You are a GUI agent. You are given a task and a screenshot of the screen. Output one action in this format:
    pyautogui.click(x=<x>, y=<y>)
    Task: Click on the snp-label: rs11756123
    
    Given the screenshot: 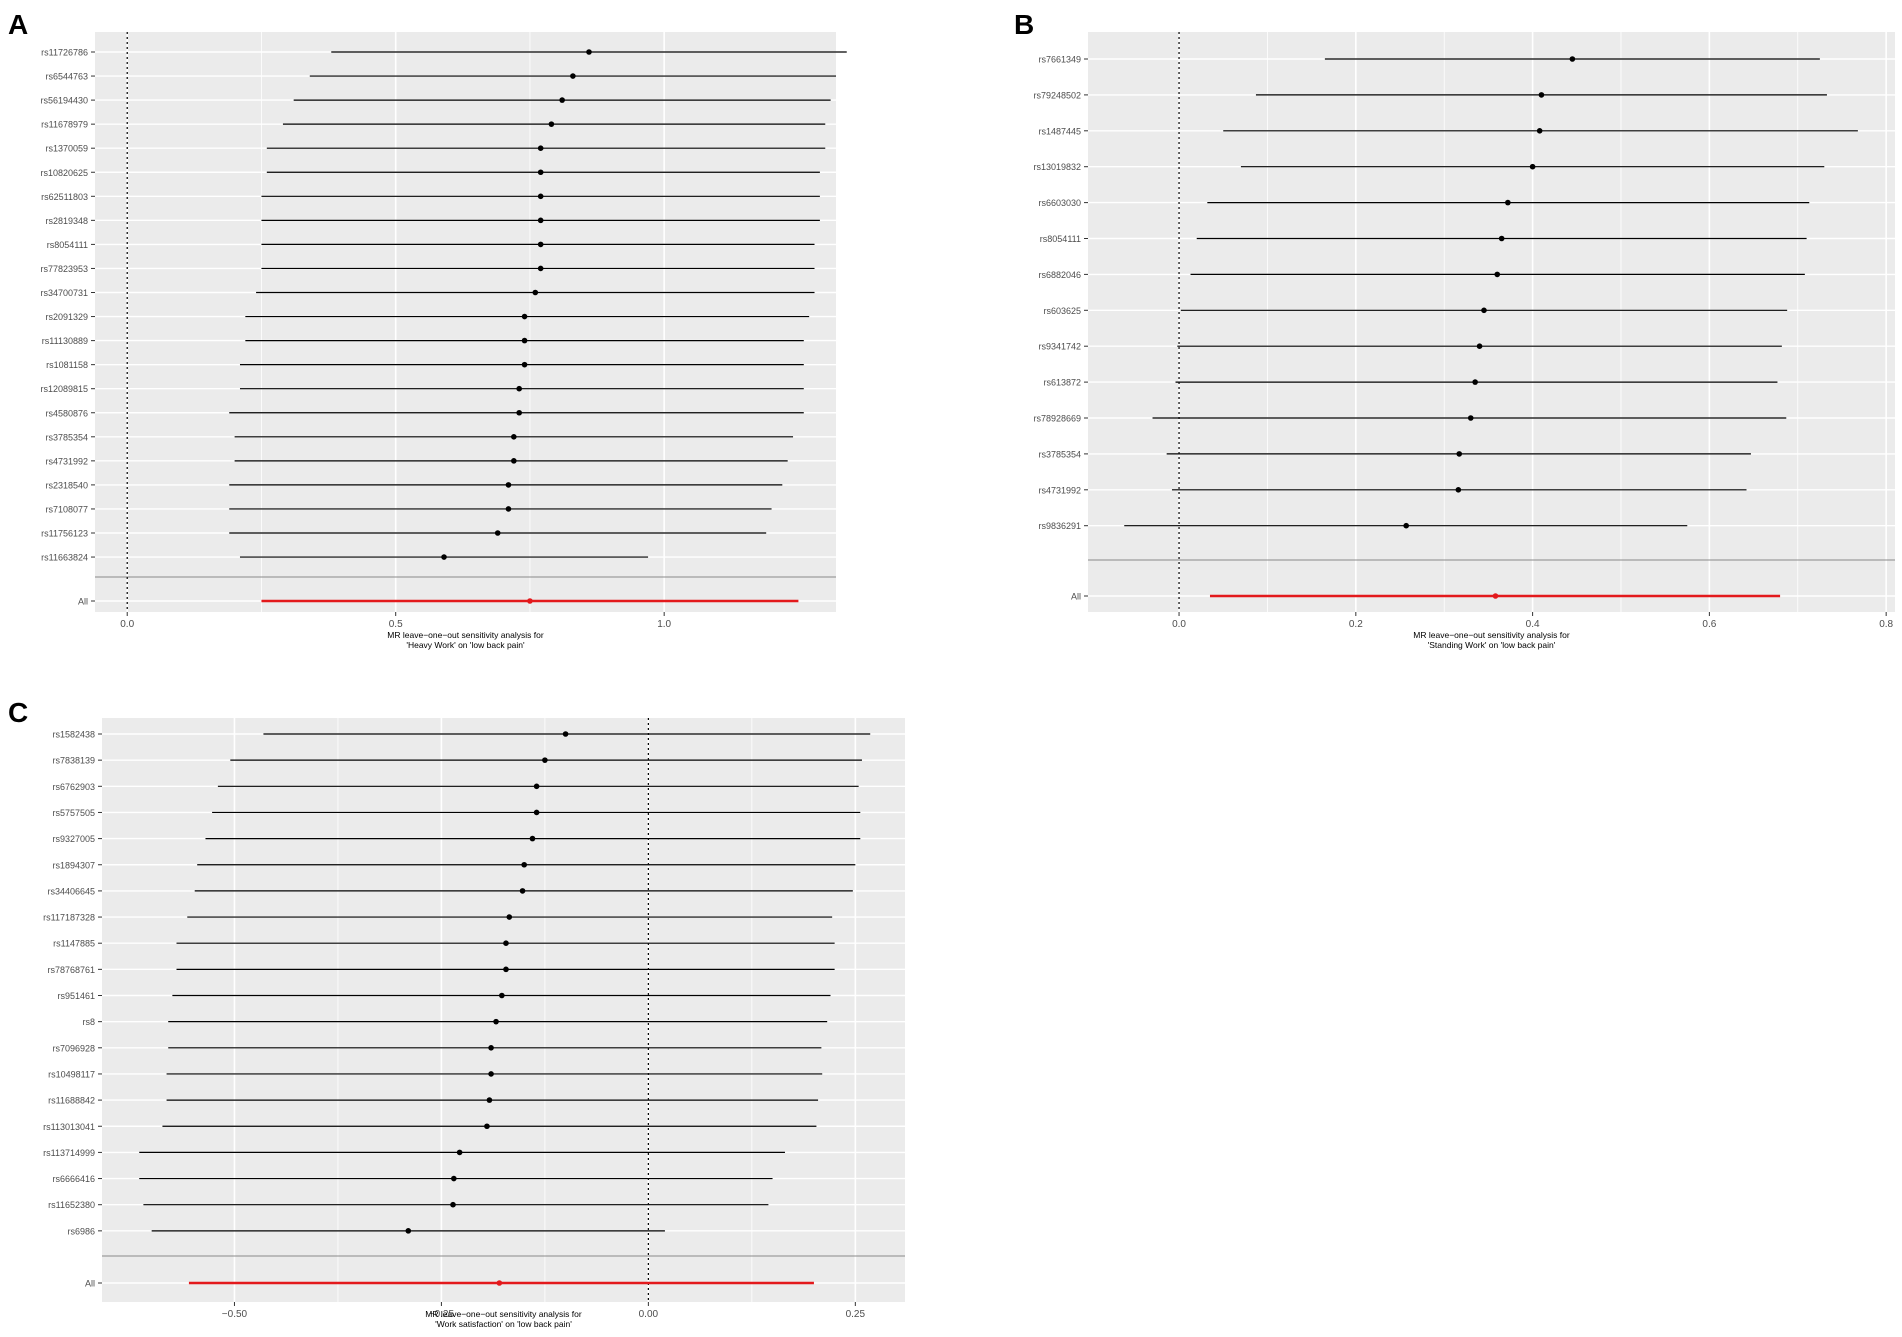 What is the action you would take?
    pyautogui.click(x=64, y=534)
    